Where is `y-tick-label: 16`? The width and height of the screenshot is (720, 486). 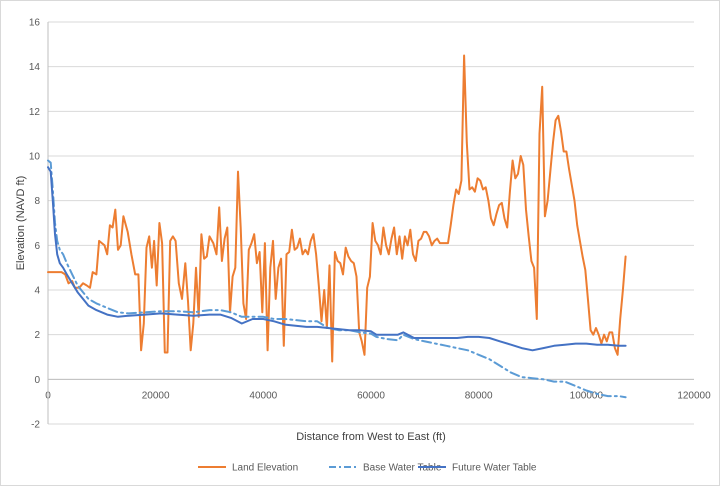 y-tick-label: 16 is located at coordinates (35, 23).